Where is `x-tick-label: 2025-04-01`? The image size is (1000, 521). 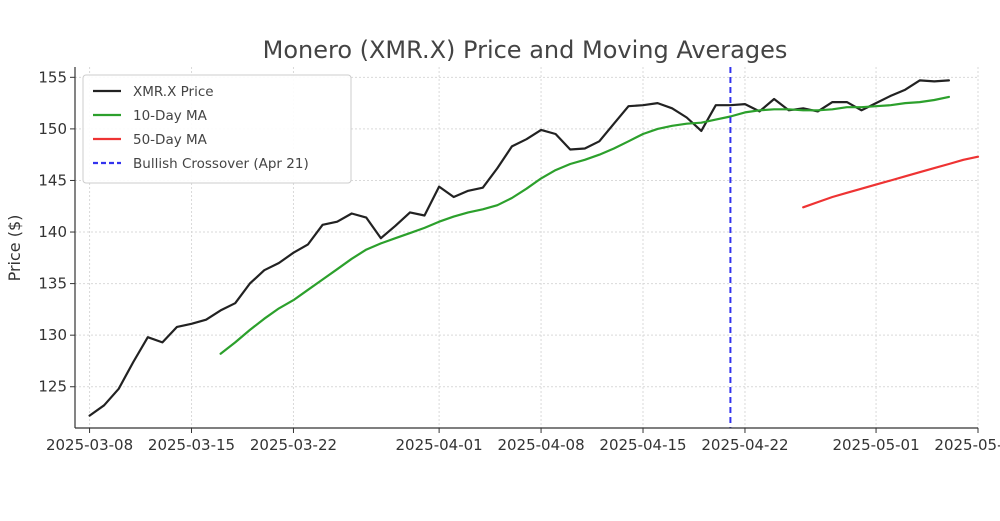
x-tick-label: 2025-04-01 is located at coordinates (439, 445).